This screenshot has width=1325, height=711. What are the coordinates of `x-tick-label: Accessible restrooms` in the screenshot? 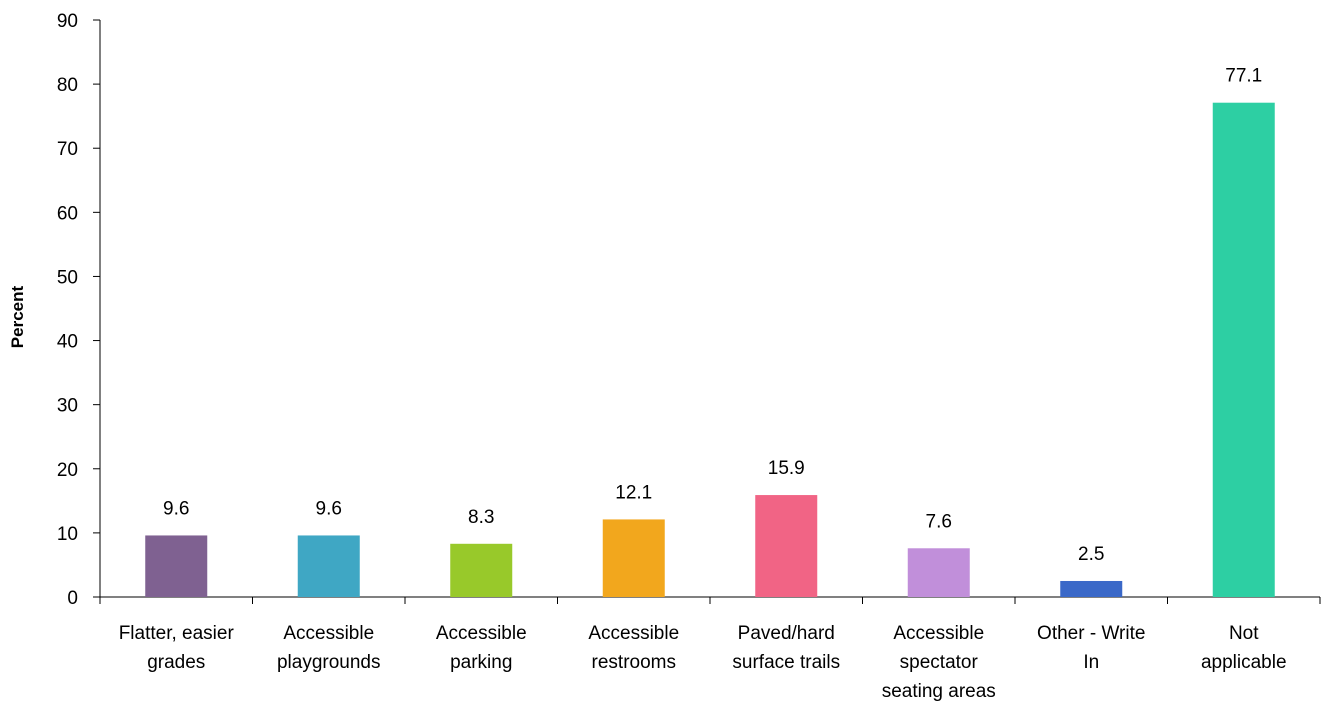 It's located at (633, 648).